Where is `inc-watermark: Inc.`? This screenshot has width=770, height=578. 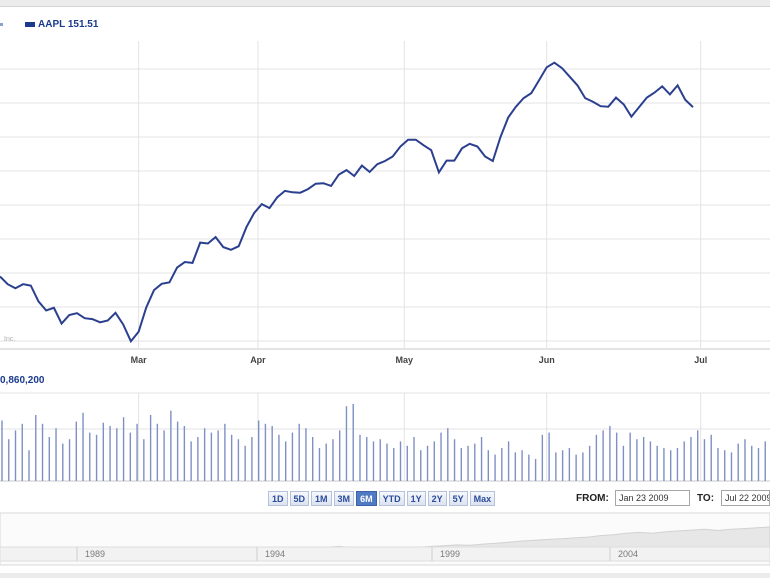
inc-watermark: Inc. is located at coordinates (9, 339).